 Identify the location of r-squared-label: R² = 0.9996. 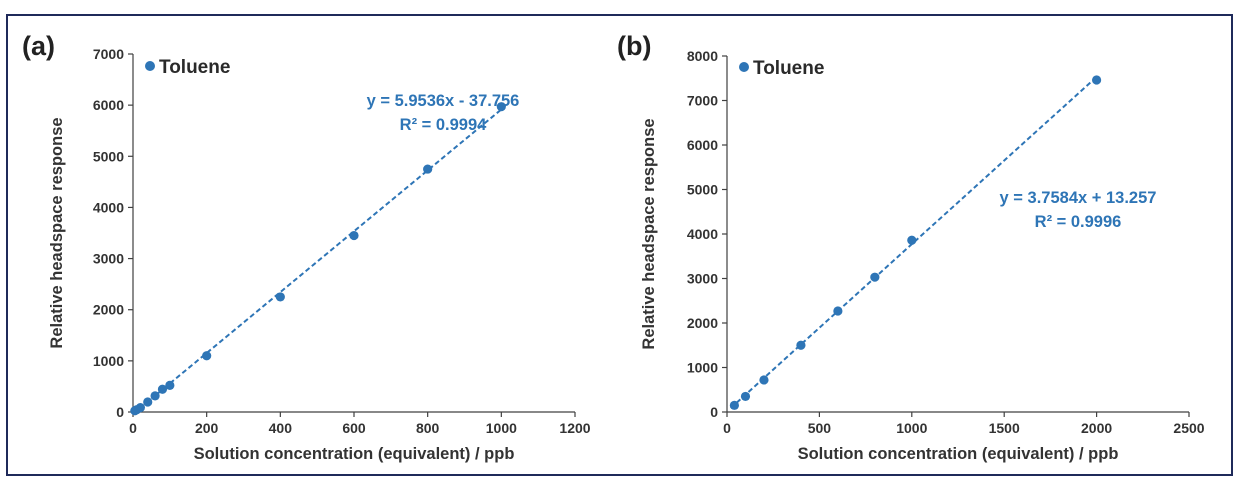
(1078, 222).